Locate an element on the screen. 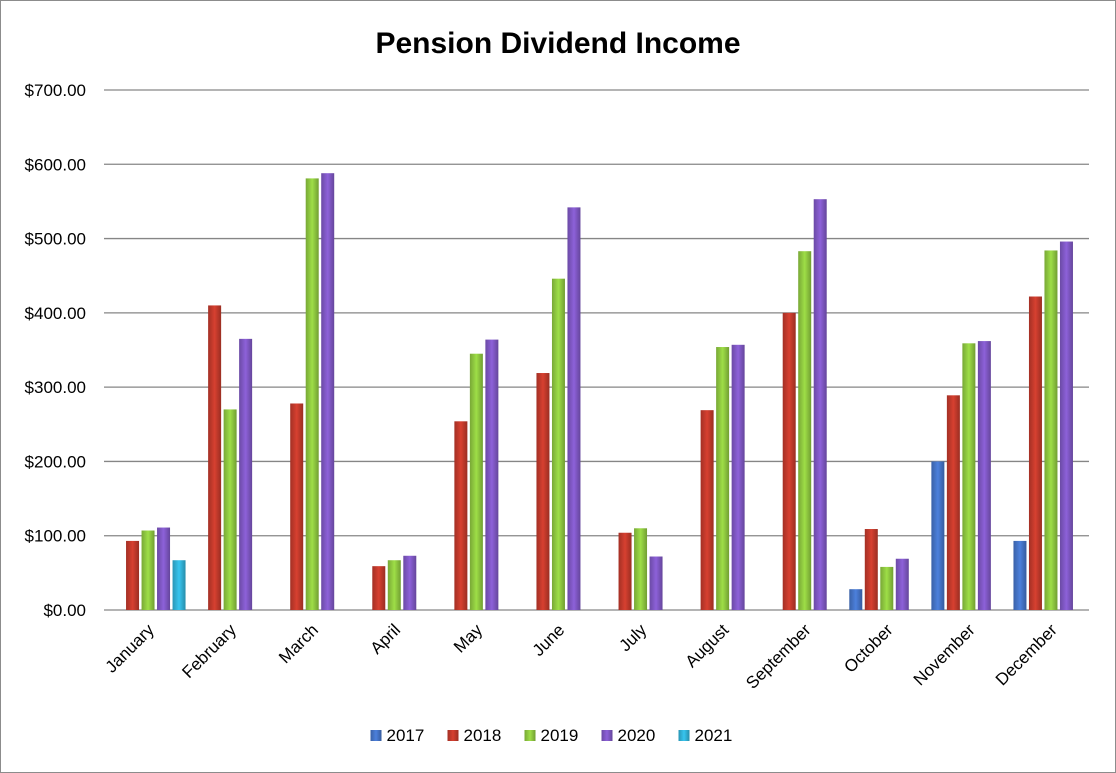 Image resolution: width=1116 pixels, height=773 pixels. bar-2018-march is located at coordinates (297, 506).